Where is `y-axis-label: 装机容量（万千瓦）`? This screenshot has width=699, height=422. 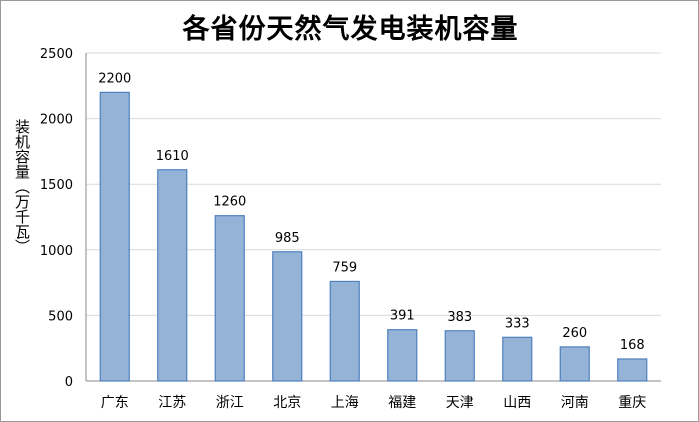
y-axis-label: 装机容量（万千瓦） is located at coordinates (22, 186).